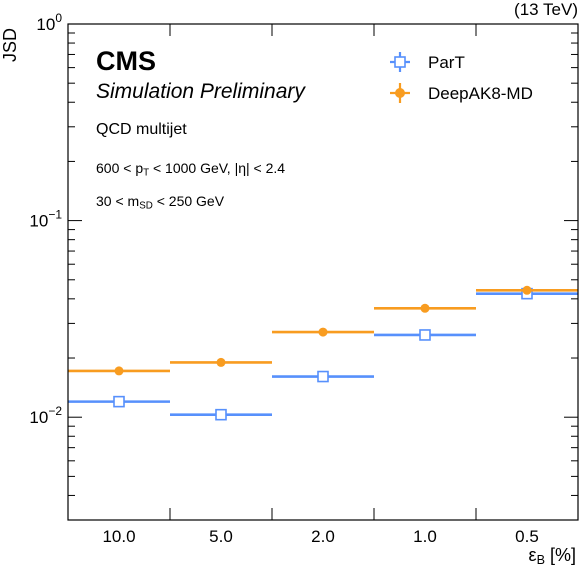  I want to click on pt-cut-label: 600 < pT < 1000 GeV, |η| < 2.4, so click(191, 169).